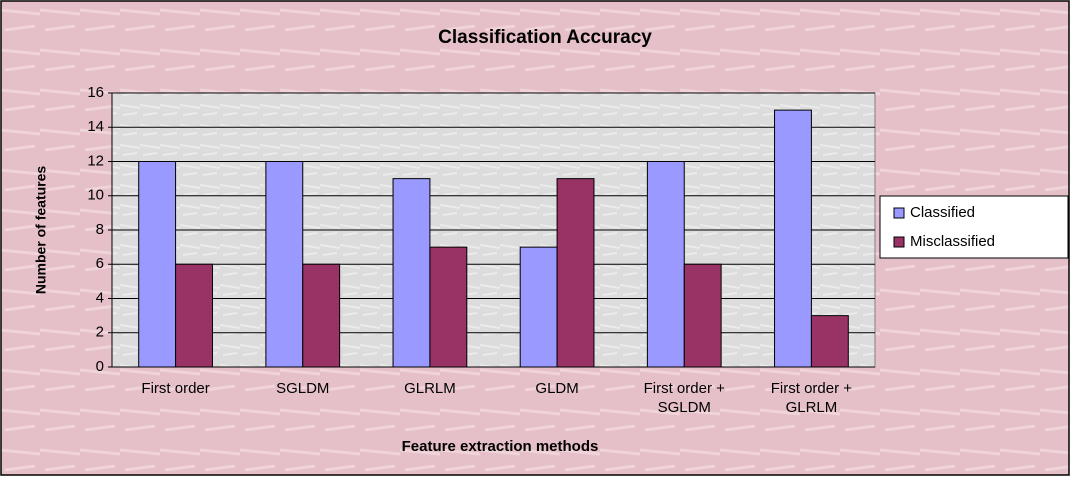  I want to click on x-tick-label: First order, so click(175, 388).